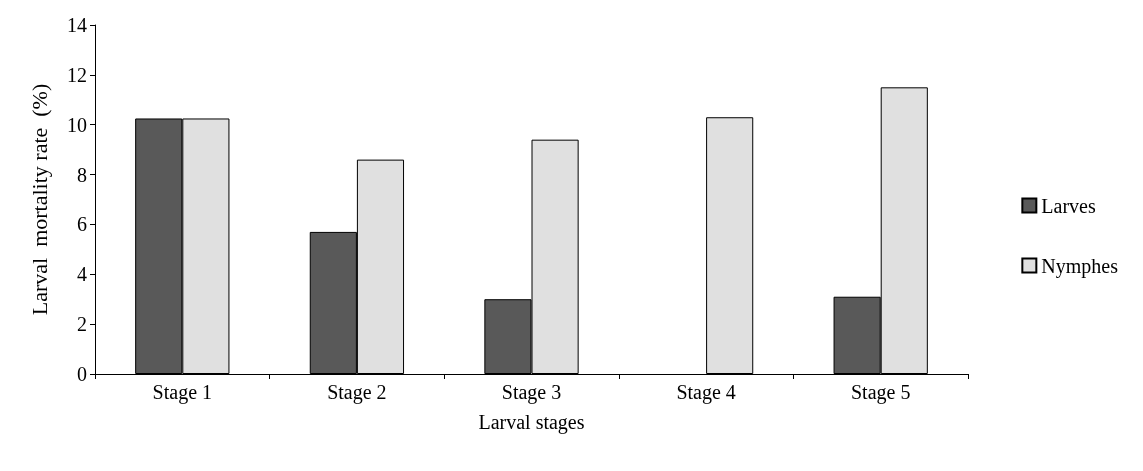 The image size is (1143, 471). I want to click on legend-label: Larves, so click(1068, 205).